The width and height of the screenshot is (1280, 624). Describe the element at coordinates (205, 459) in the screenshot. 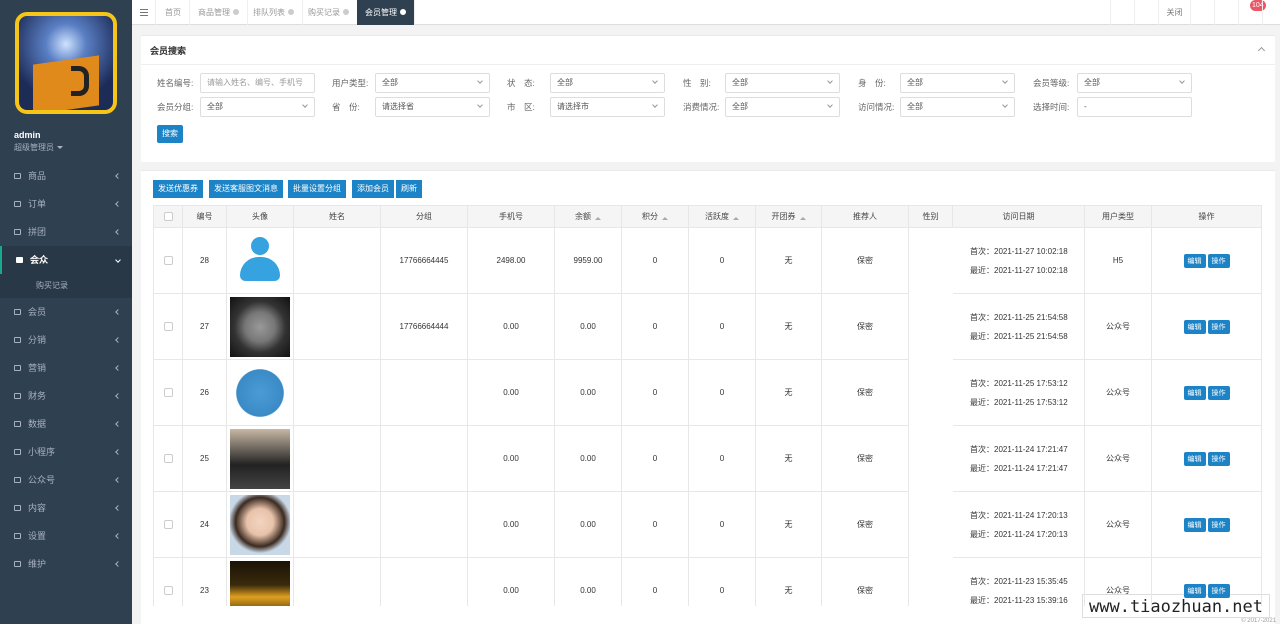

I see `cell: 25` at that location.